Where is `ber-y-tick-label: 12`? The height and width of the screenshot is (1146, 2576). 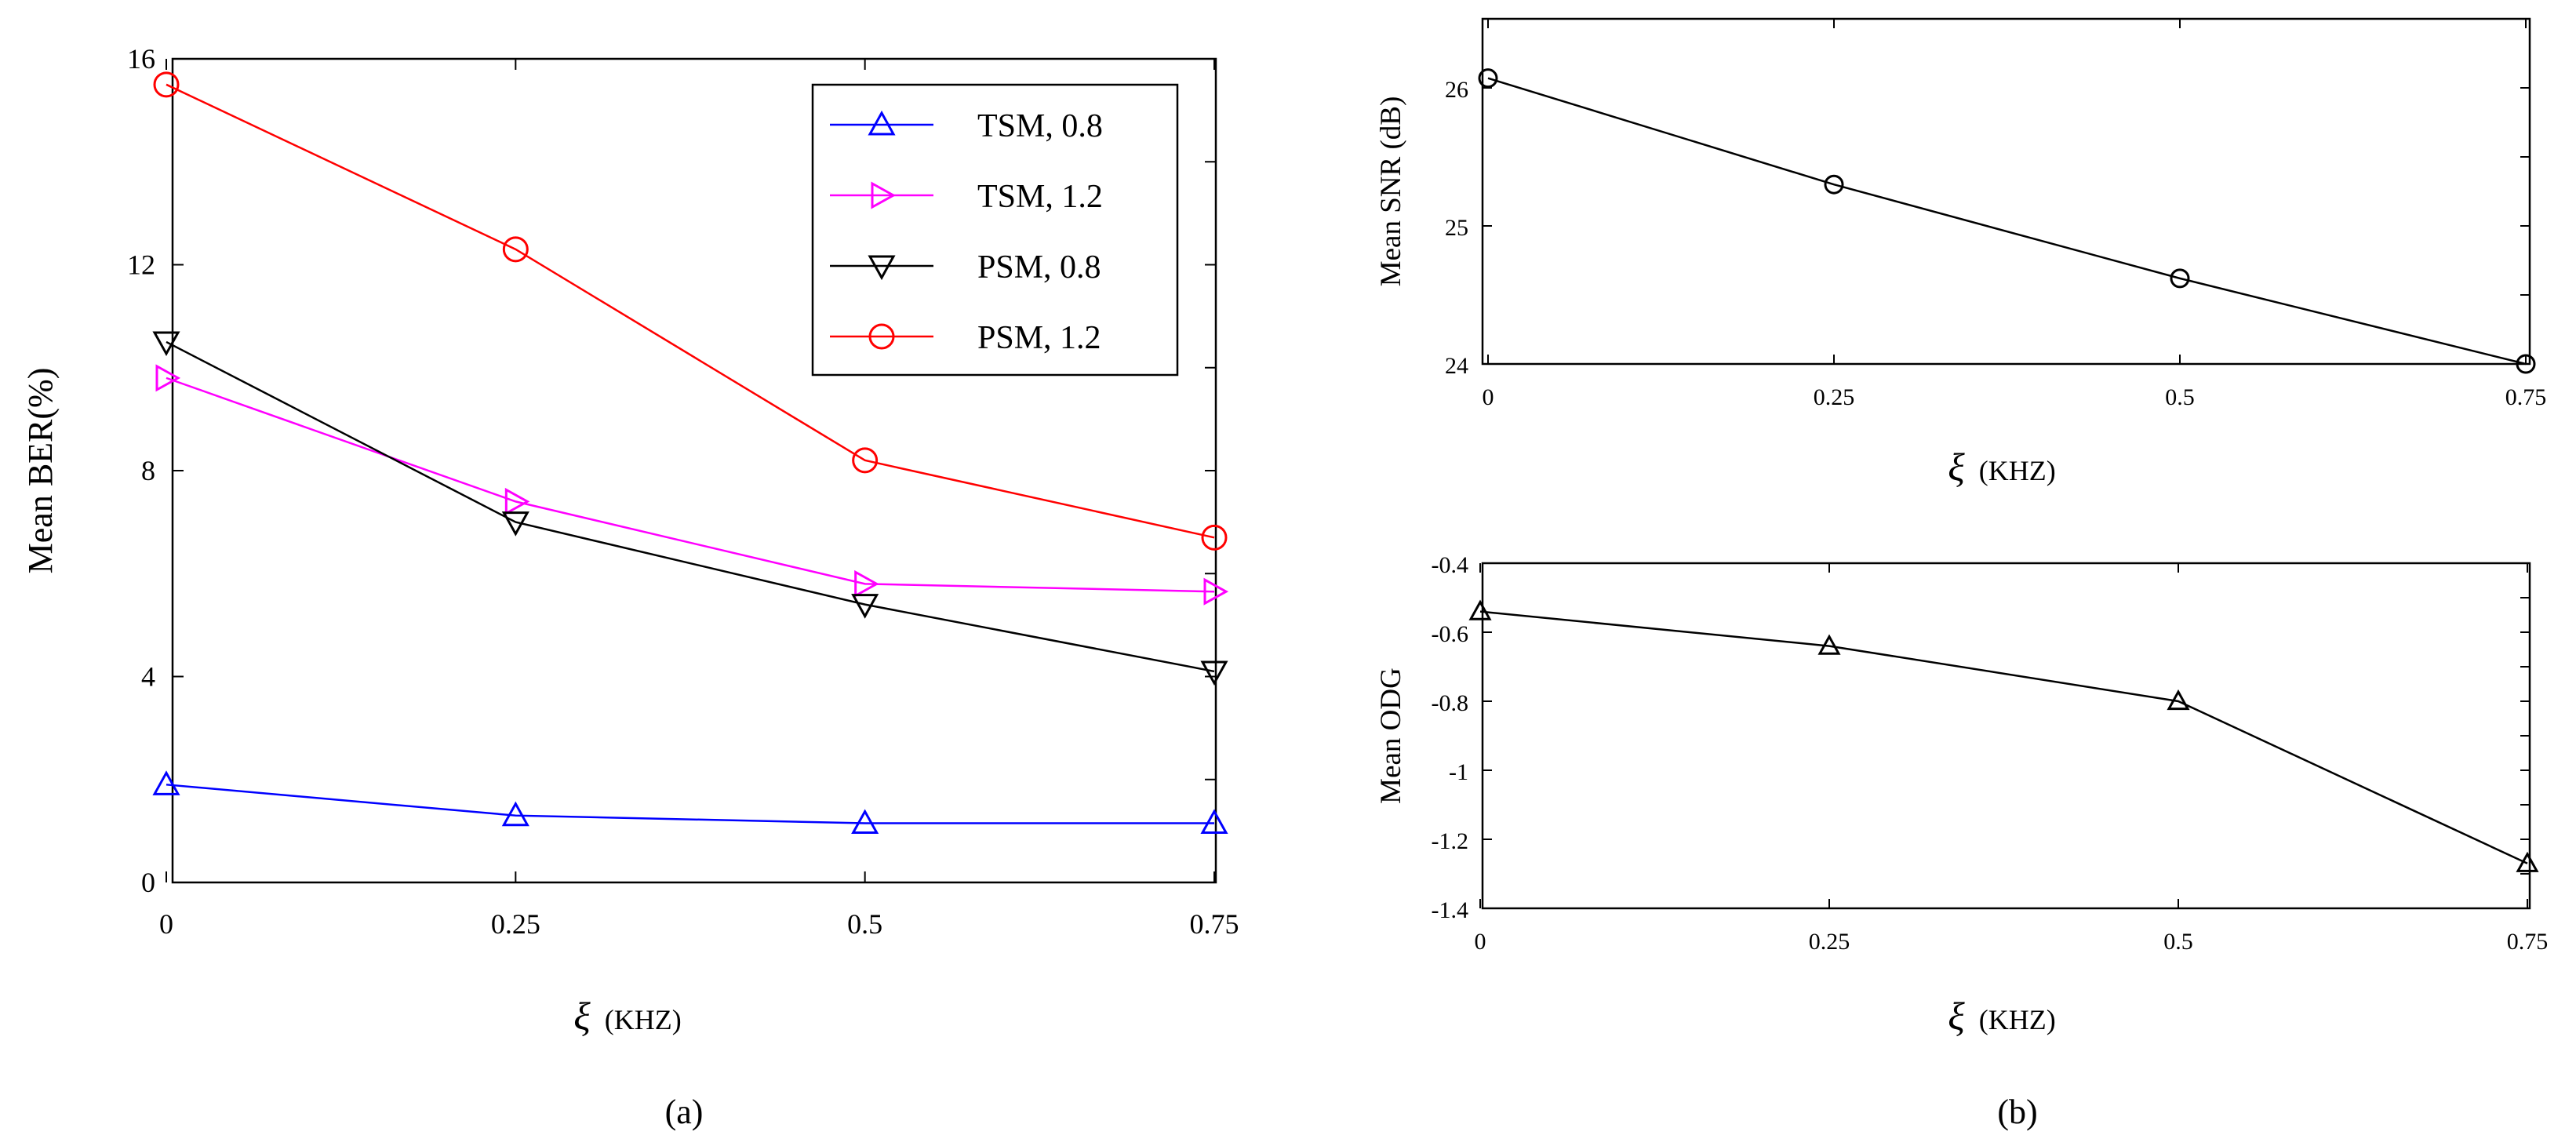
ber-y-tick-label: 12 is located at coordinates (141, 265).